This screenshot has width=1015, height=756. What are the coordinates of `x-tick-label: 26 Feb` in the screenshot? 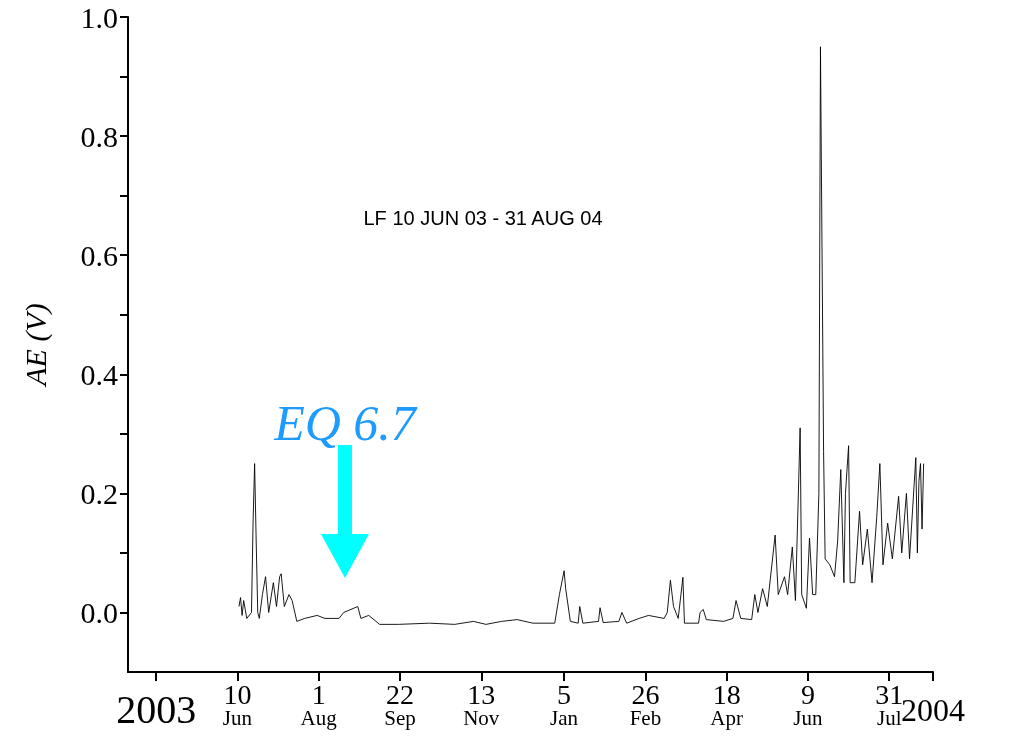 It's located at (645, 704).